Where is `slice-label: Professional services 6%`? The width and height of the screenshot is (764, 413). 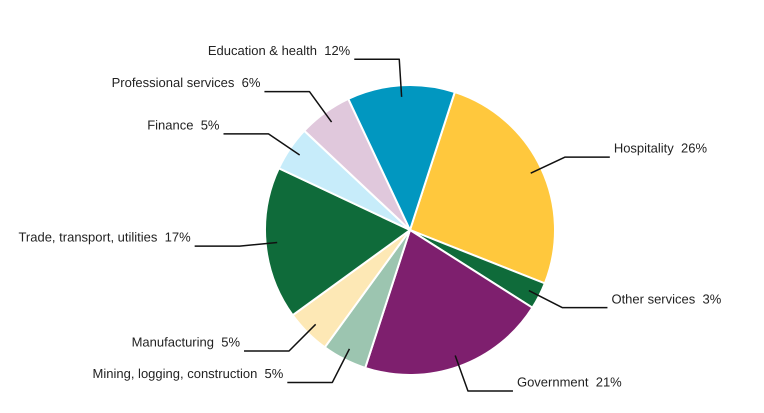 slice-label: Professional services 6% is located at coordinates (186, 82).